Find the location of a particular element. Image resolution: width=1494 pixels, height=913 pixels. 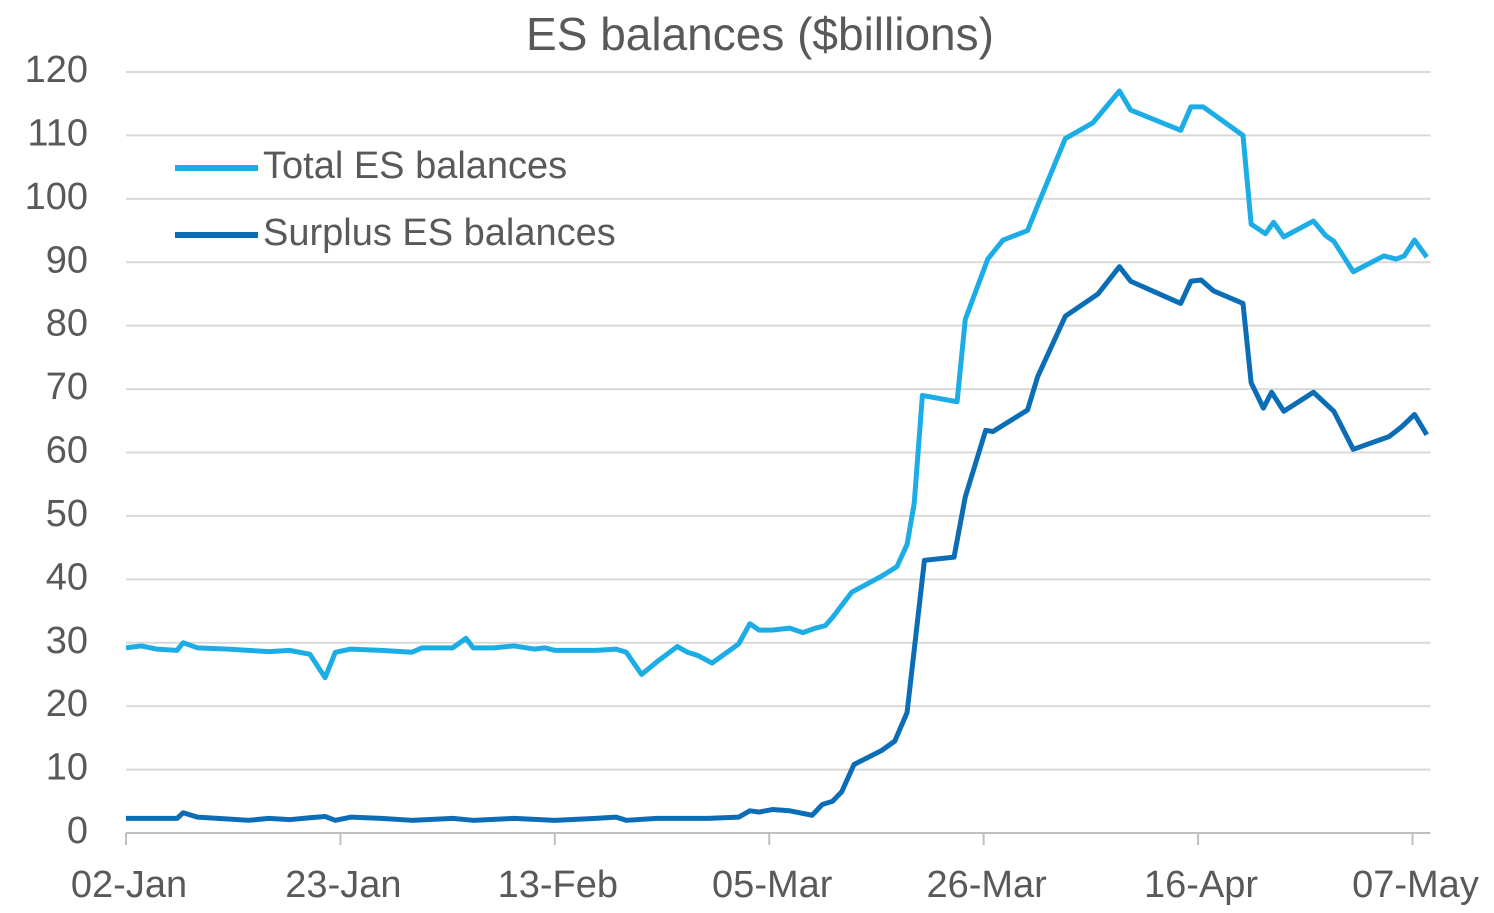

y-tick-label: 80 is located at coordinates (67, 324).